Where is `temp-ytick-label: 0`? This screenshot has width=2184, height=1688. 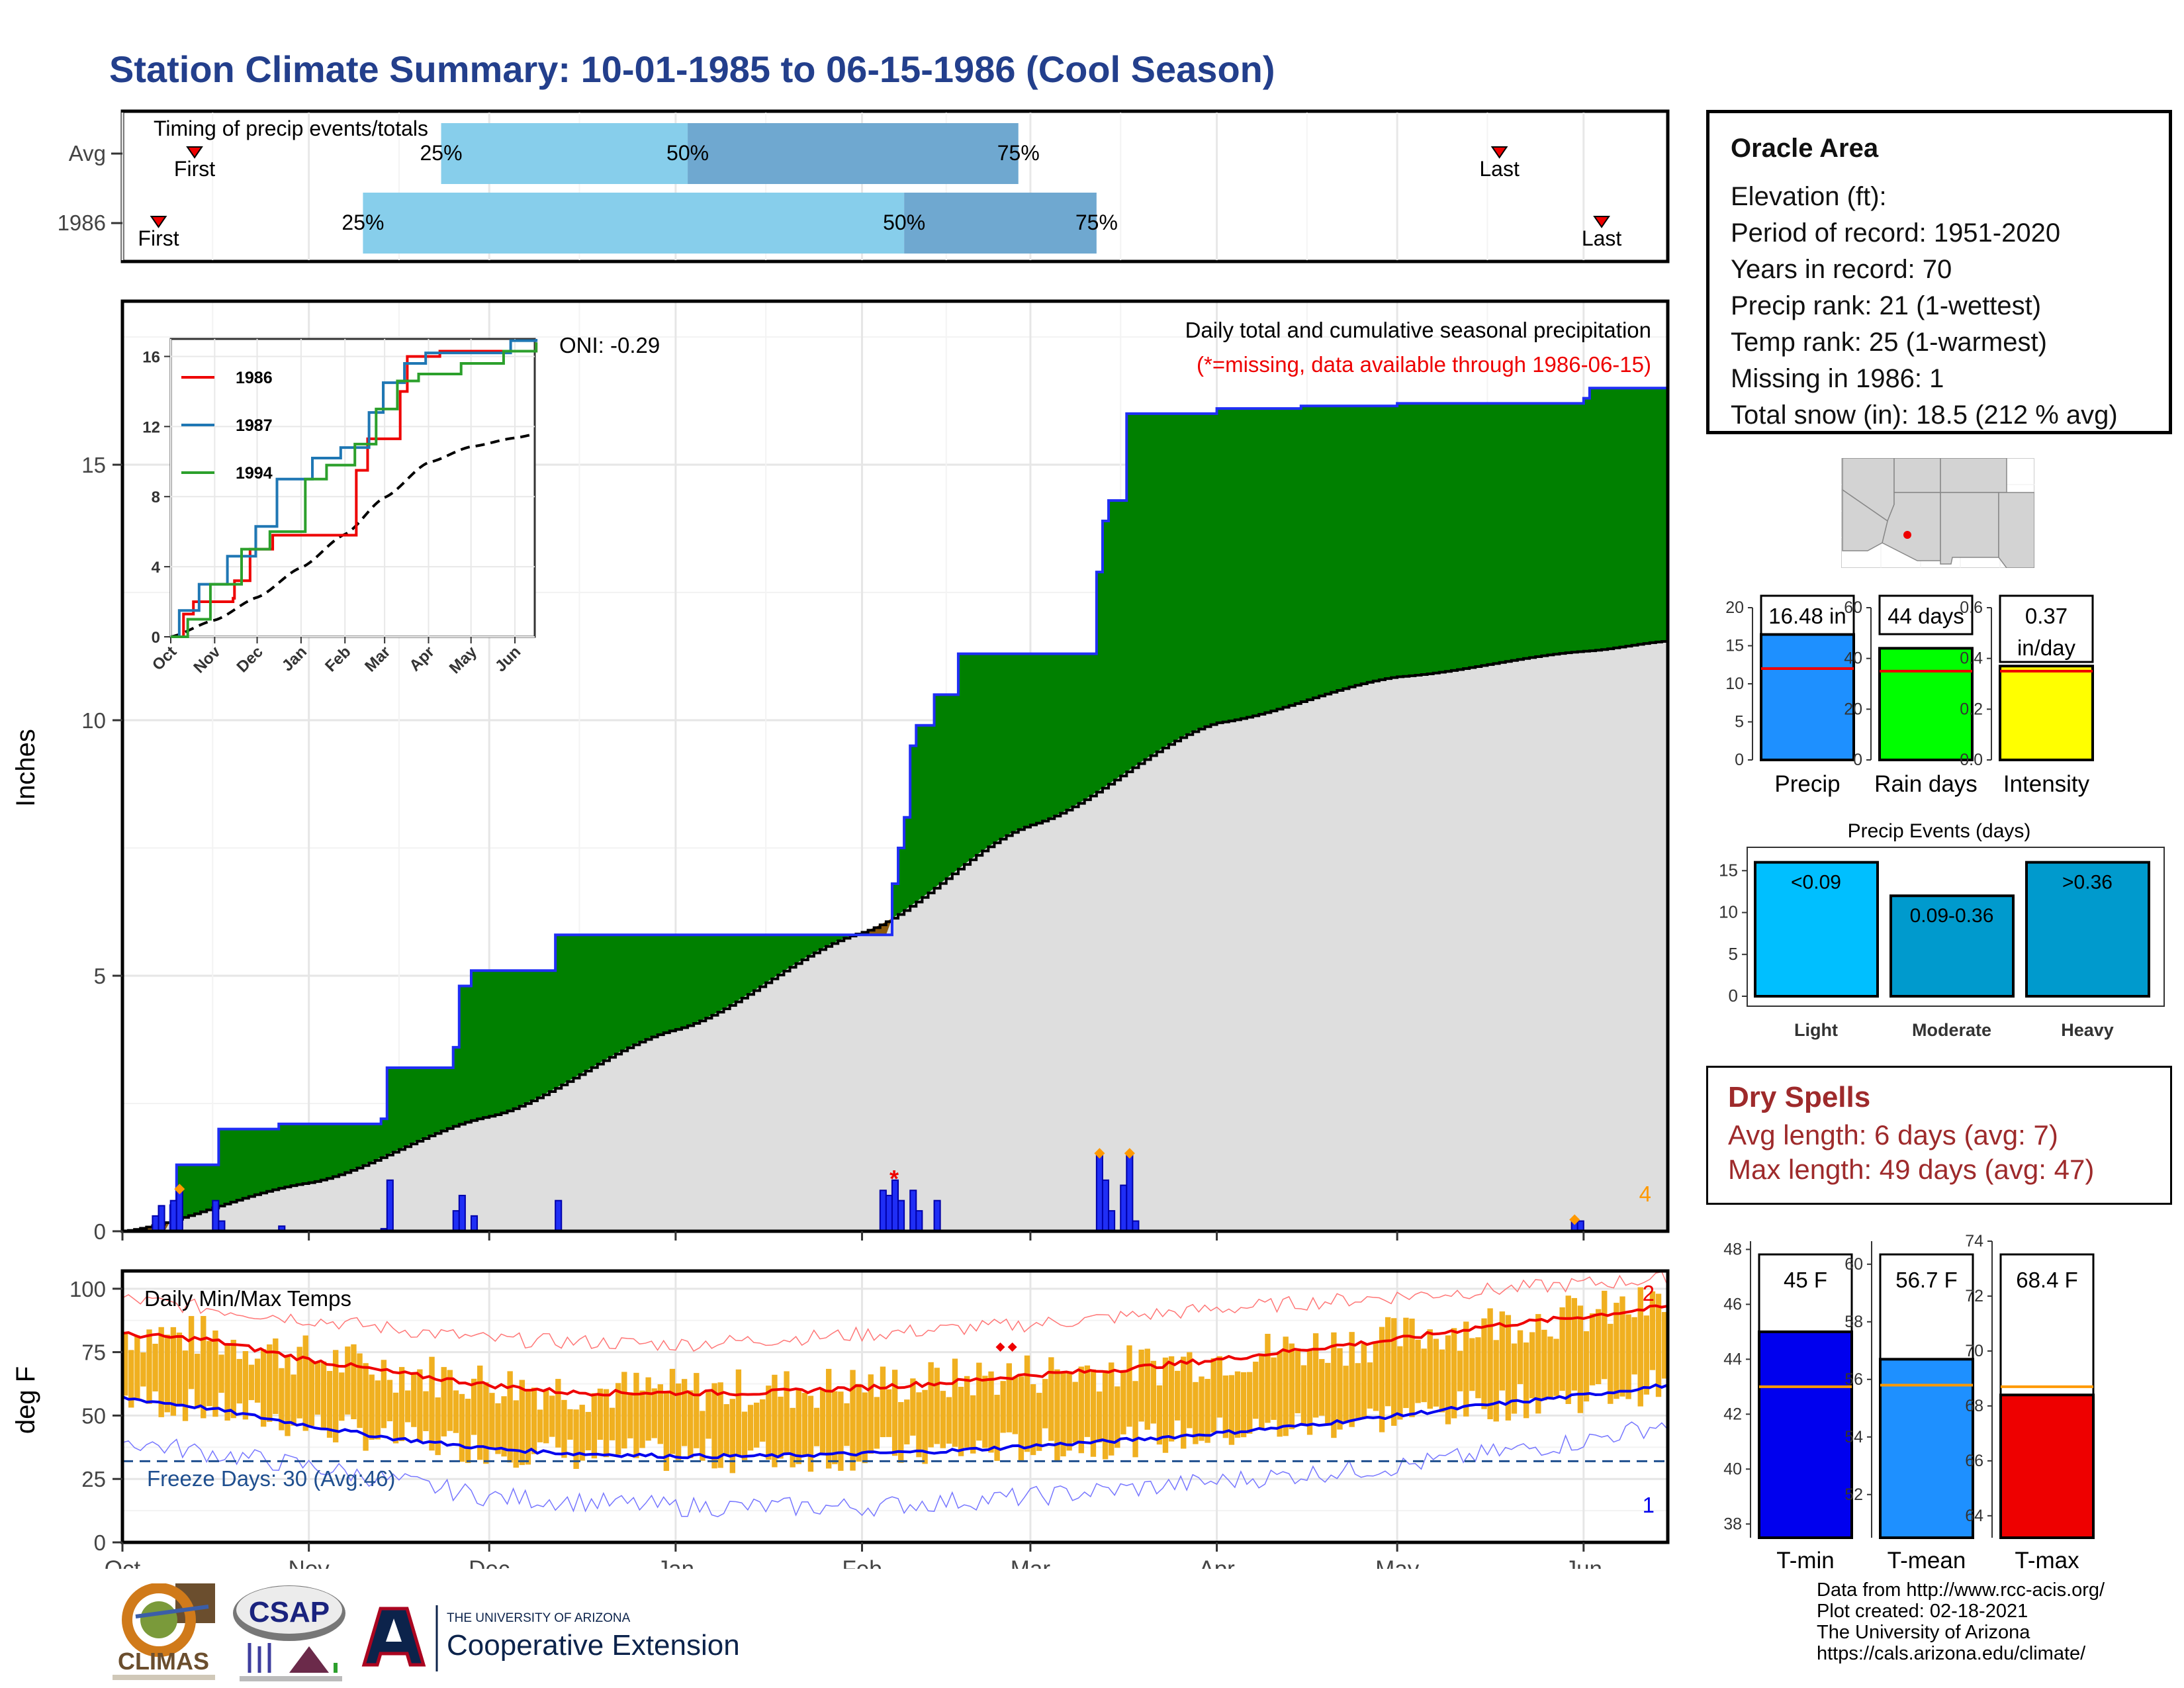
temp-ytick-label: 0 is located at coordinates (100, 1542).